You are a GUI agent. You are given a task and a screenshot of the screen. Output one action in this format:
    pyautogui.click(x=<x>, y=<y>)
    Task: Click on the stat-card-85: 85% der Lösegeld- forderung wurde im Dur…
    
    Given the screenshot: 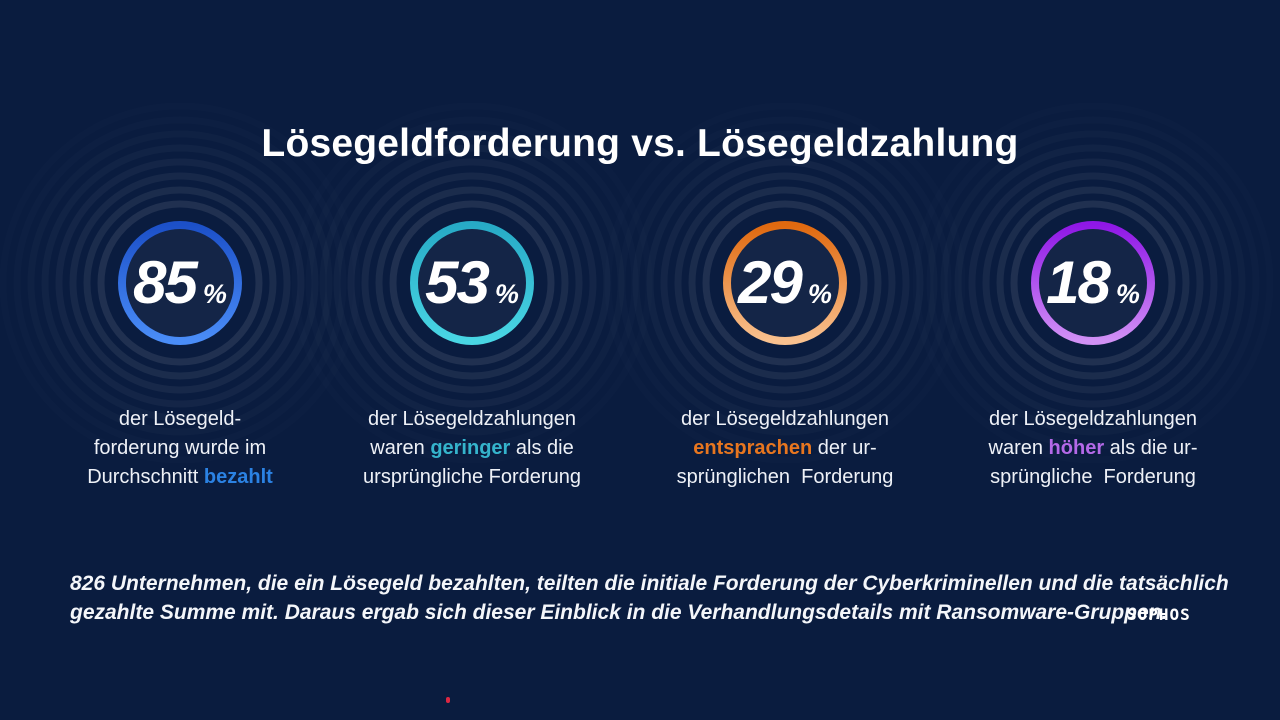 What is the action you would take?
    pyautogui.click(x=180, y=318)
    